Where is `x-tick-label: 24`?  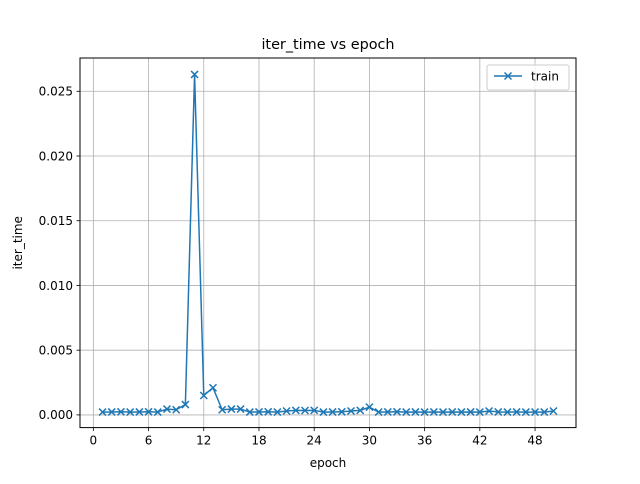 x-tick-label: 24 is located at coordinates (314, 441).